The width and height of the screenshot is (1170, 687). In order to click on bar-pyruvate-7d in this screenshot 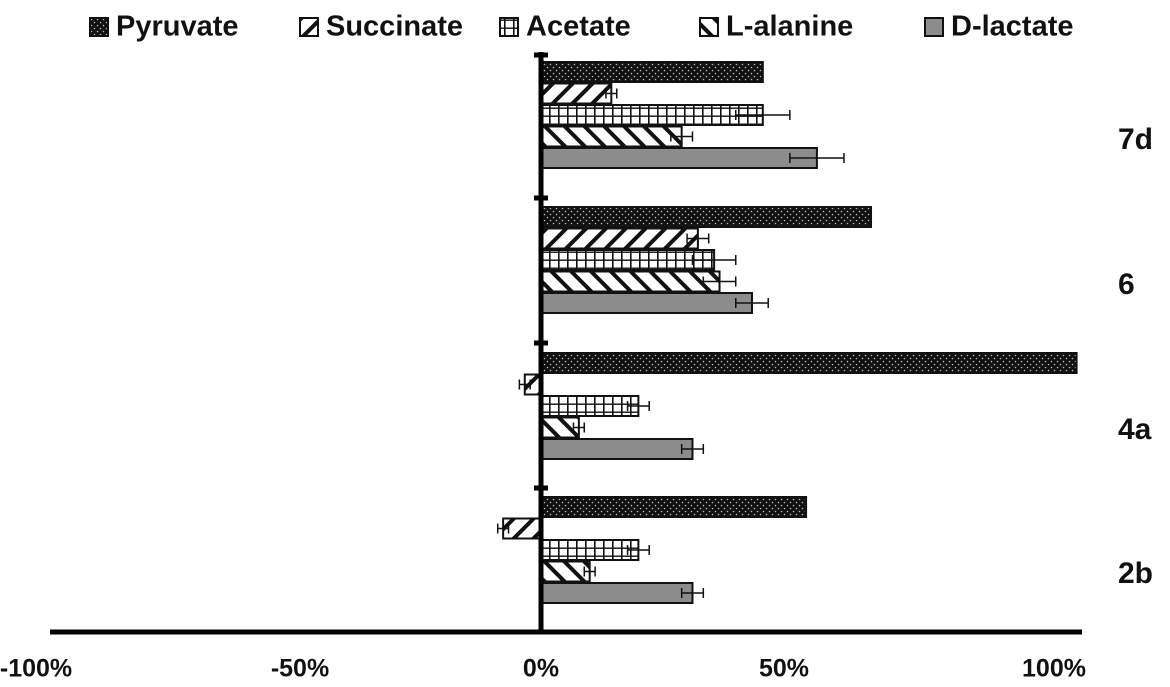, I will do `click(652, 72)`.